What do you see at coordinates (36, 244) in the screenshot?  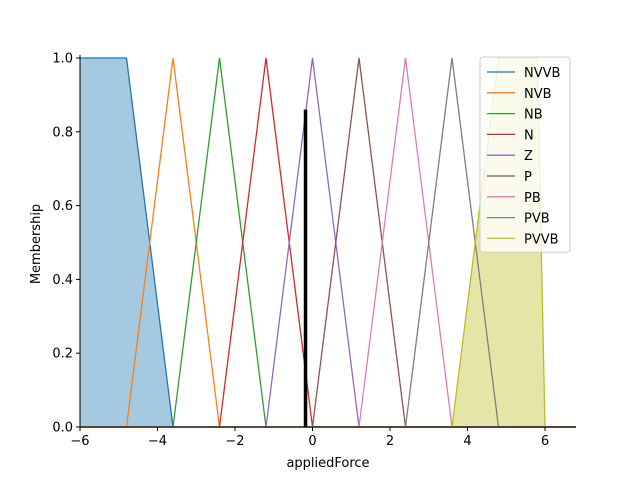 I see `y-axis-label: Membership` at bounding box center [36, 244].